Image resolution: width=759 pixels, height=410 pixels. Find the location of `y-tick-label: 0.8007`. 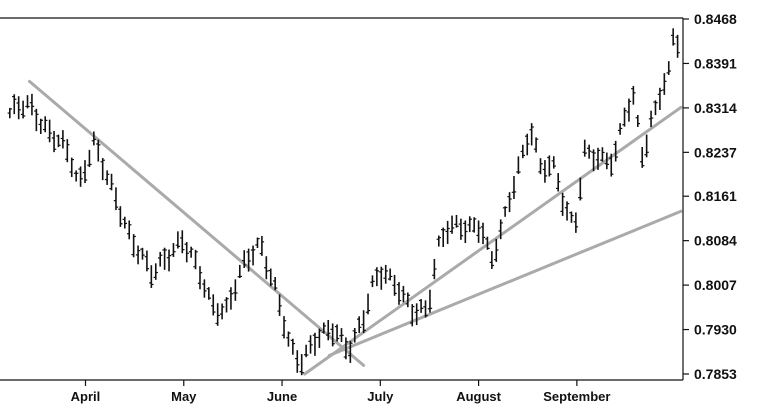

y-tick-label: 0.8007 is located at coordinates (715, 285).